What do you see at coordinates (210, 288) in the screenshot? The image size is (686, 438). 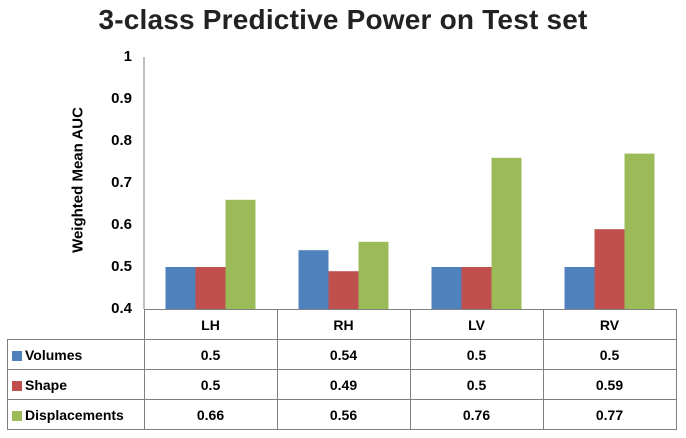 I see `bar-shape-lh` at bounding box center [210, 288].